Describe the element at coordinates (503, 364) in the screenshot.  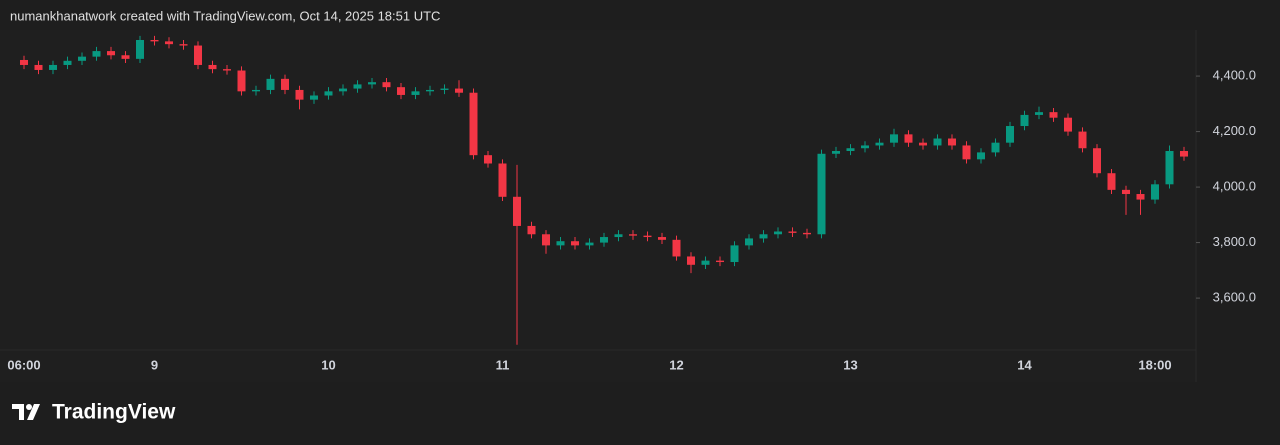
I see `x-tick-label: 11` at that location.